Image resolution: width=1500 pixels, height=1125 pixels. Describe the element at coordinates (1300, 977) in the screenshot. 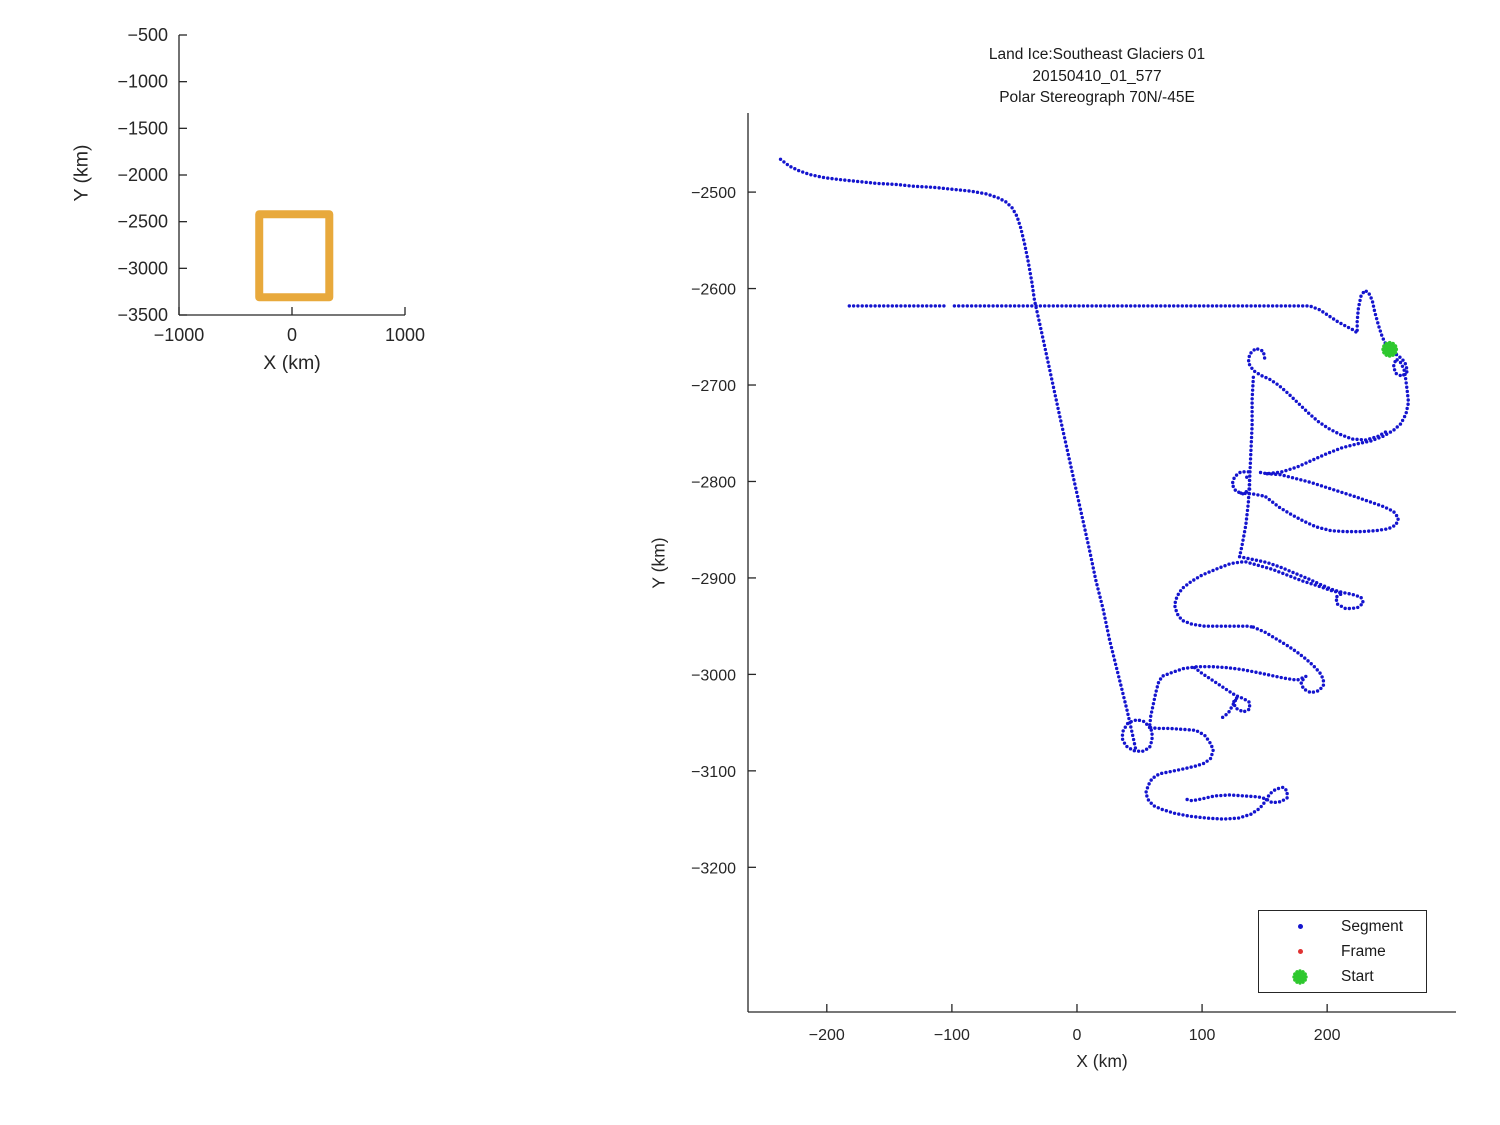

I see `start-star-icon` at that location.